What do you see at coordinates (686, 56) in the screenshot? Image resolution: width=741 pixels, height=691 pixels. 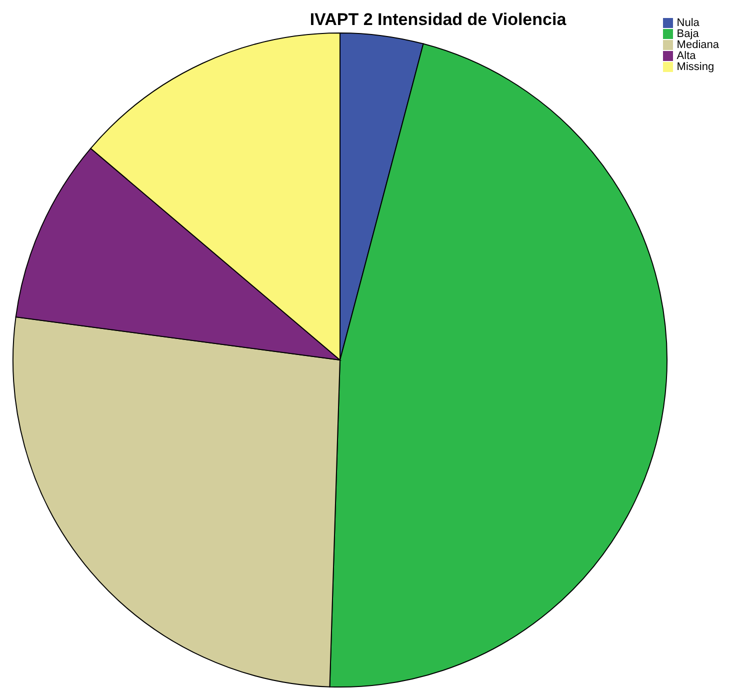 I see `legend-label: Alta` at bounding box center [686, 56].